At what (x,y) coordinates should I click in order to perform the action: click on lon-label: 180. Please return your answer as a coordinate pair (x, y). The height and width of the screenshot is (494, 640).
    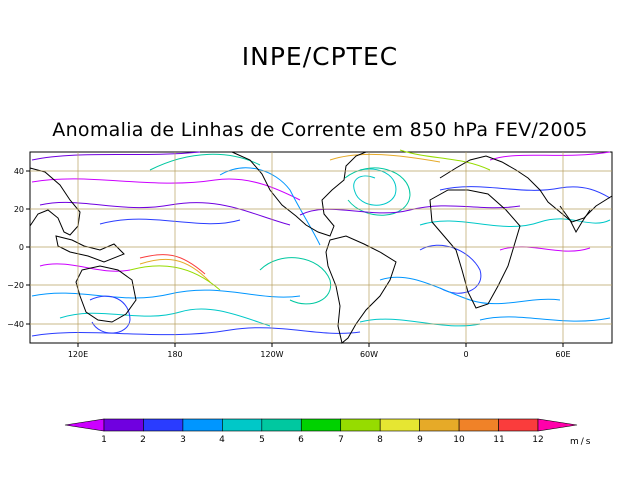
    Looking at the image, I should click on (174, 354).